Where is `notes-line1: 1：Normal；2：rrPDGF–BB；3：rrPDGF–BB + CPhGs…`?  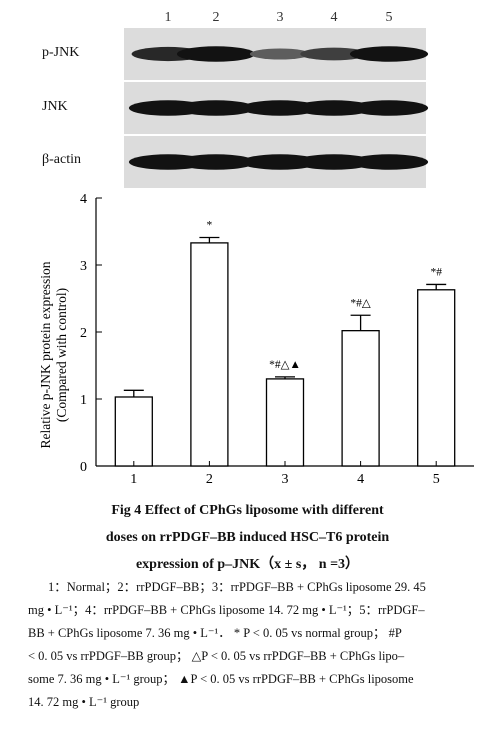 notes-line1: 1：Normal；2：rrPDGF–BB；3：rrPDGF–BB + CPhGs… is located at coordinates (237, 587).